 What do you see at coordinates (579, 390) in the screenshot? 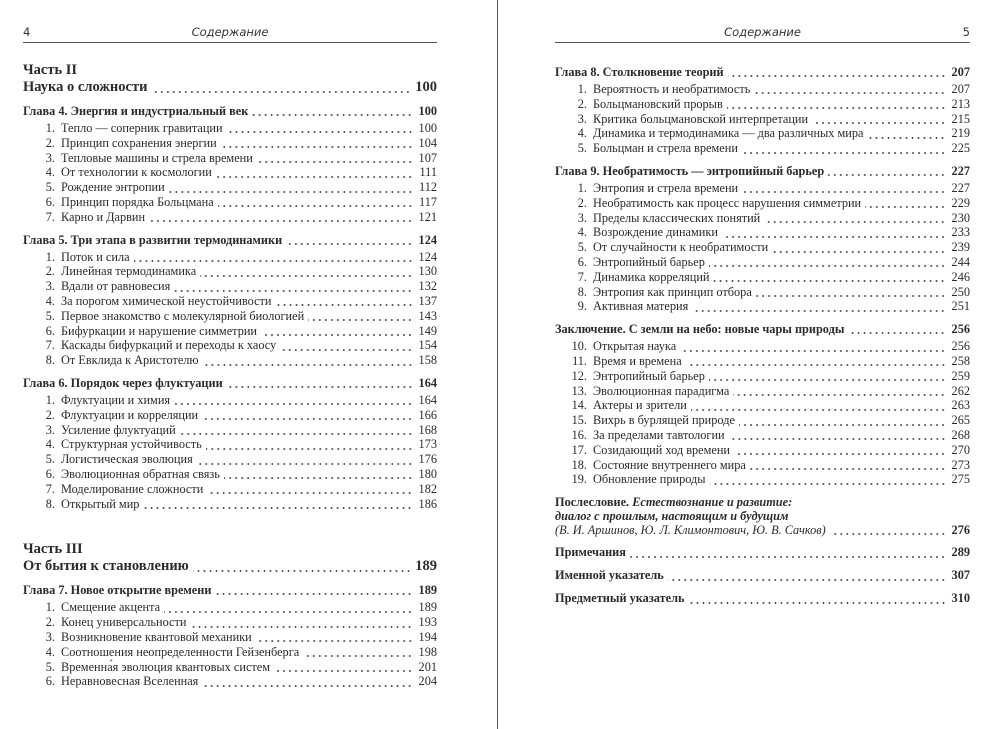
I see `section-number: 13.` at bounding box center [579, 390].